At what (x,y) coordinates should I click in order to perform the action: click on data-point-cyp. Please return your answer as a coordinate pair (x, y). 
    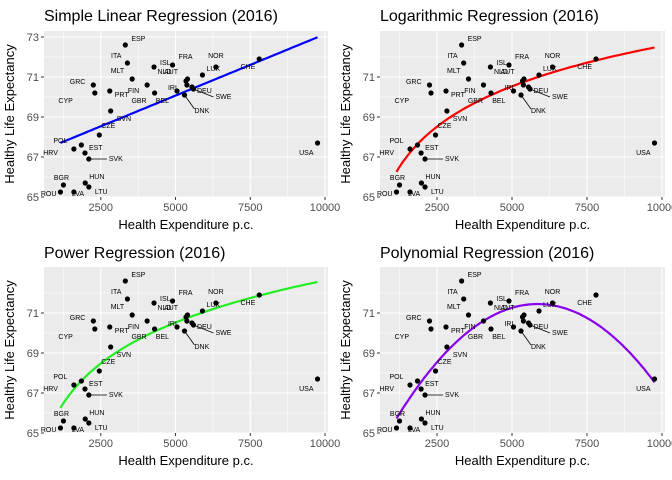
    Looking at the image, I should click on (95, 93).